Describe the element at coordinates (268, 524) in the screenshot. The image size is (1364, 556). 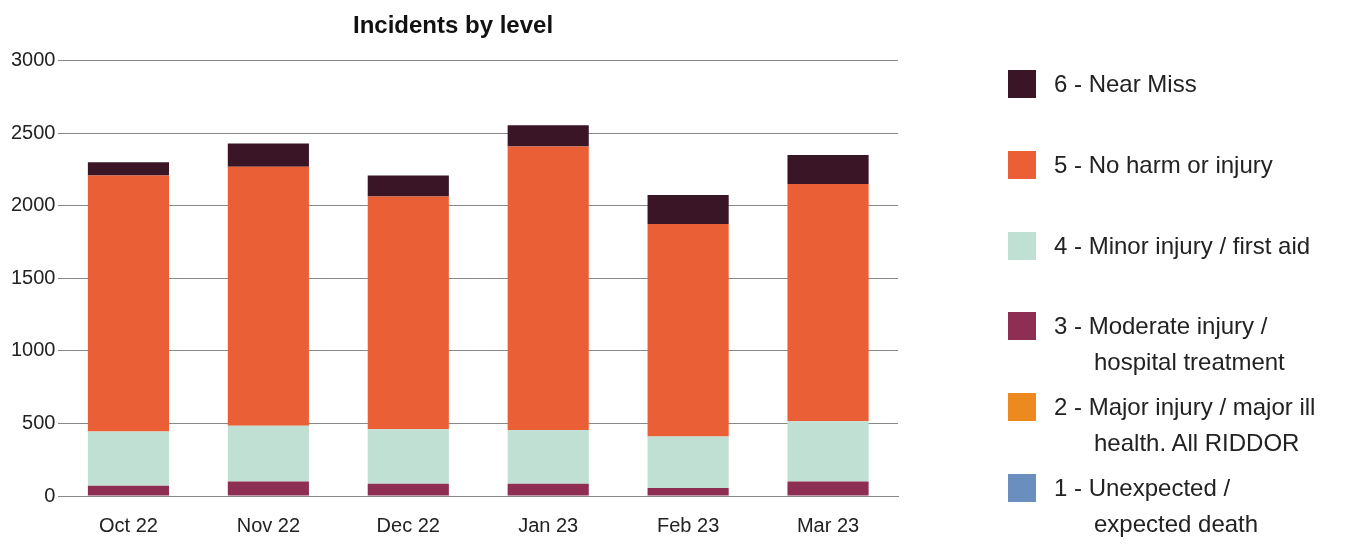
I see `x-tick-label: Nov 22` at that location.